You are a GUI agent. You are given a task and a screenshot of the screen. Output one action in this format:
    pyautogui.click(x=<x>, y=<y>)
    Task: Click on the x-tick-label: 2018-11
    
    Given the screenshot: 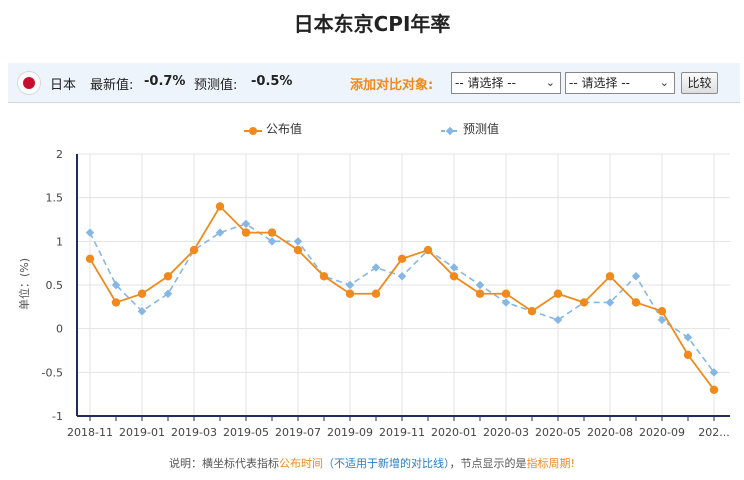 What is the action you would take?
    pyautogui.click(x=90, y=432)
    